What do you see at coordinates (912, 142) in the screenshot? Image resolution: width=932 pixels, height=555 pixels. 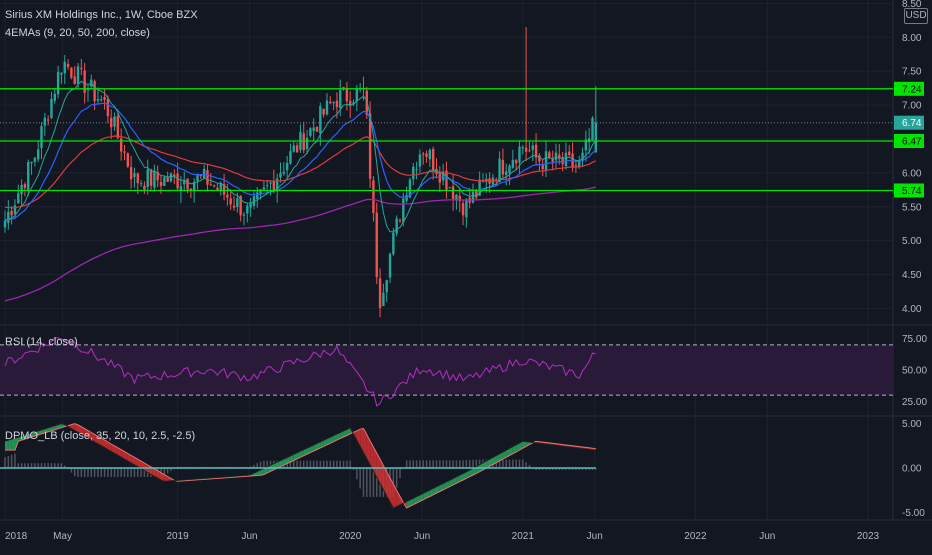 I see `level-price-label: 6.47` at bounding box center [912, 142].